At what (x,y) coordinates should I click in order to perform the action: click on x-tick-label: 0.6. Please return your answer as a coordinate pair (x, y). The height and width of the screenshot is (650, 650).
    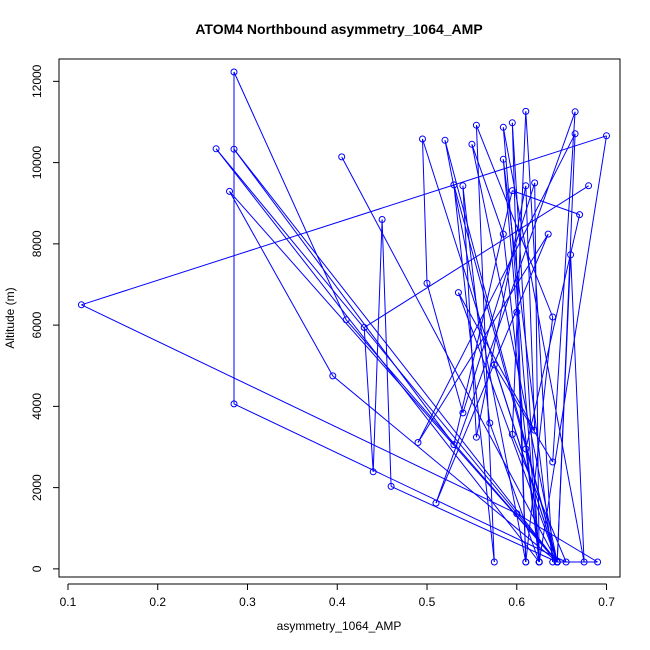
    Looking at the image, I should click on (516, 602).